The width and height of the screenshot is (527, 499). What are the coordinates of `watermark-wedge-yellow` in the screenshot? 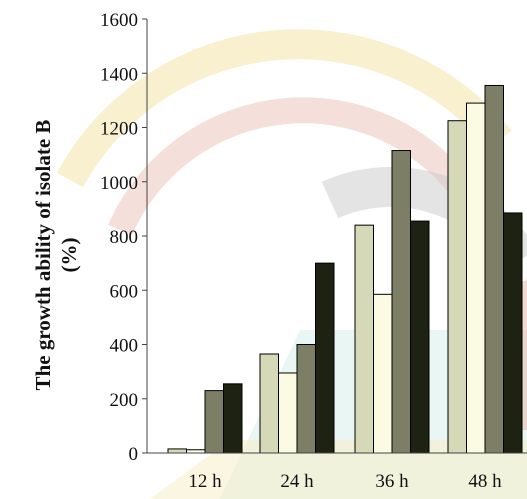 It's located at (338, 469).